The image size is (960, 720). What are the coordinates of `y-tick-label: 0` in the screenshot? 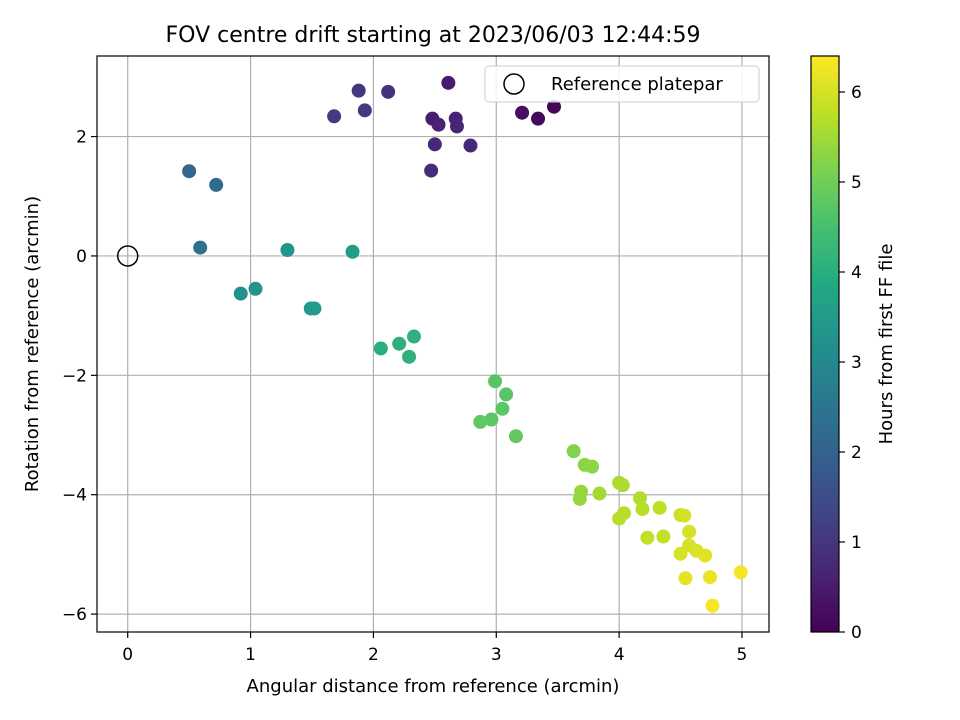 It's located at (81, 257).